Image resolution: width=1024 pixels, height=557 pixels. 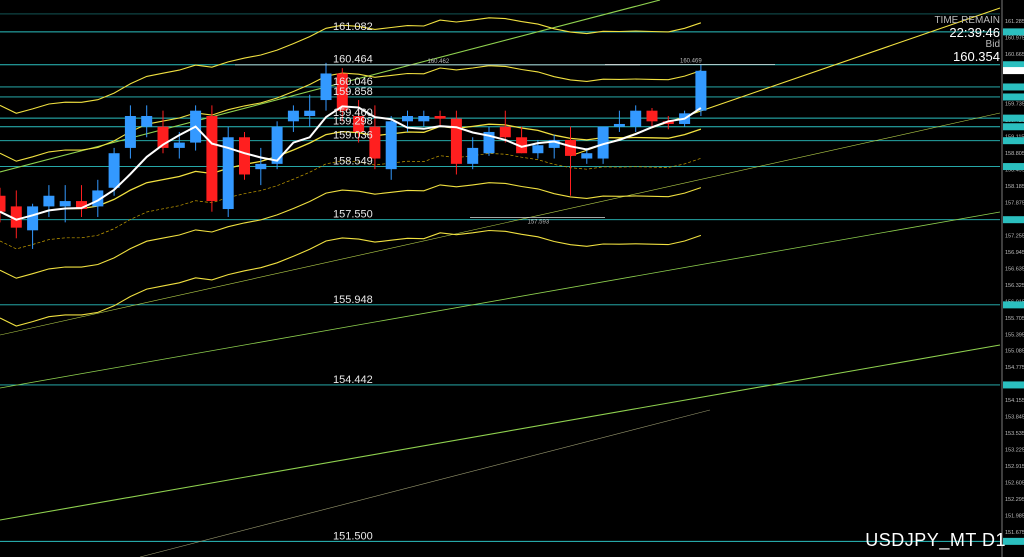 What do you see at coordinates (1014, 335) in the screenshot?
I see `axis-tick-label: 155.395` at bounding box center [1014, 335].